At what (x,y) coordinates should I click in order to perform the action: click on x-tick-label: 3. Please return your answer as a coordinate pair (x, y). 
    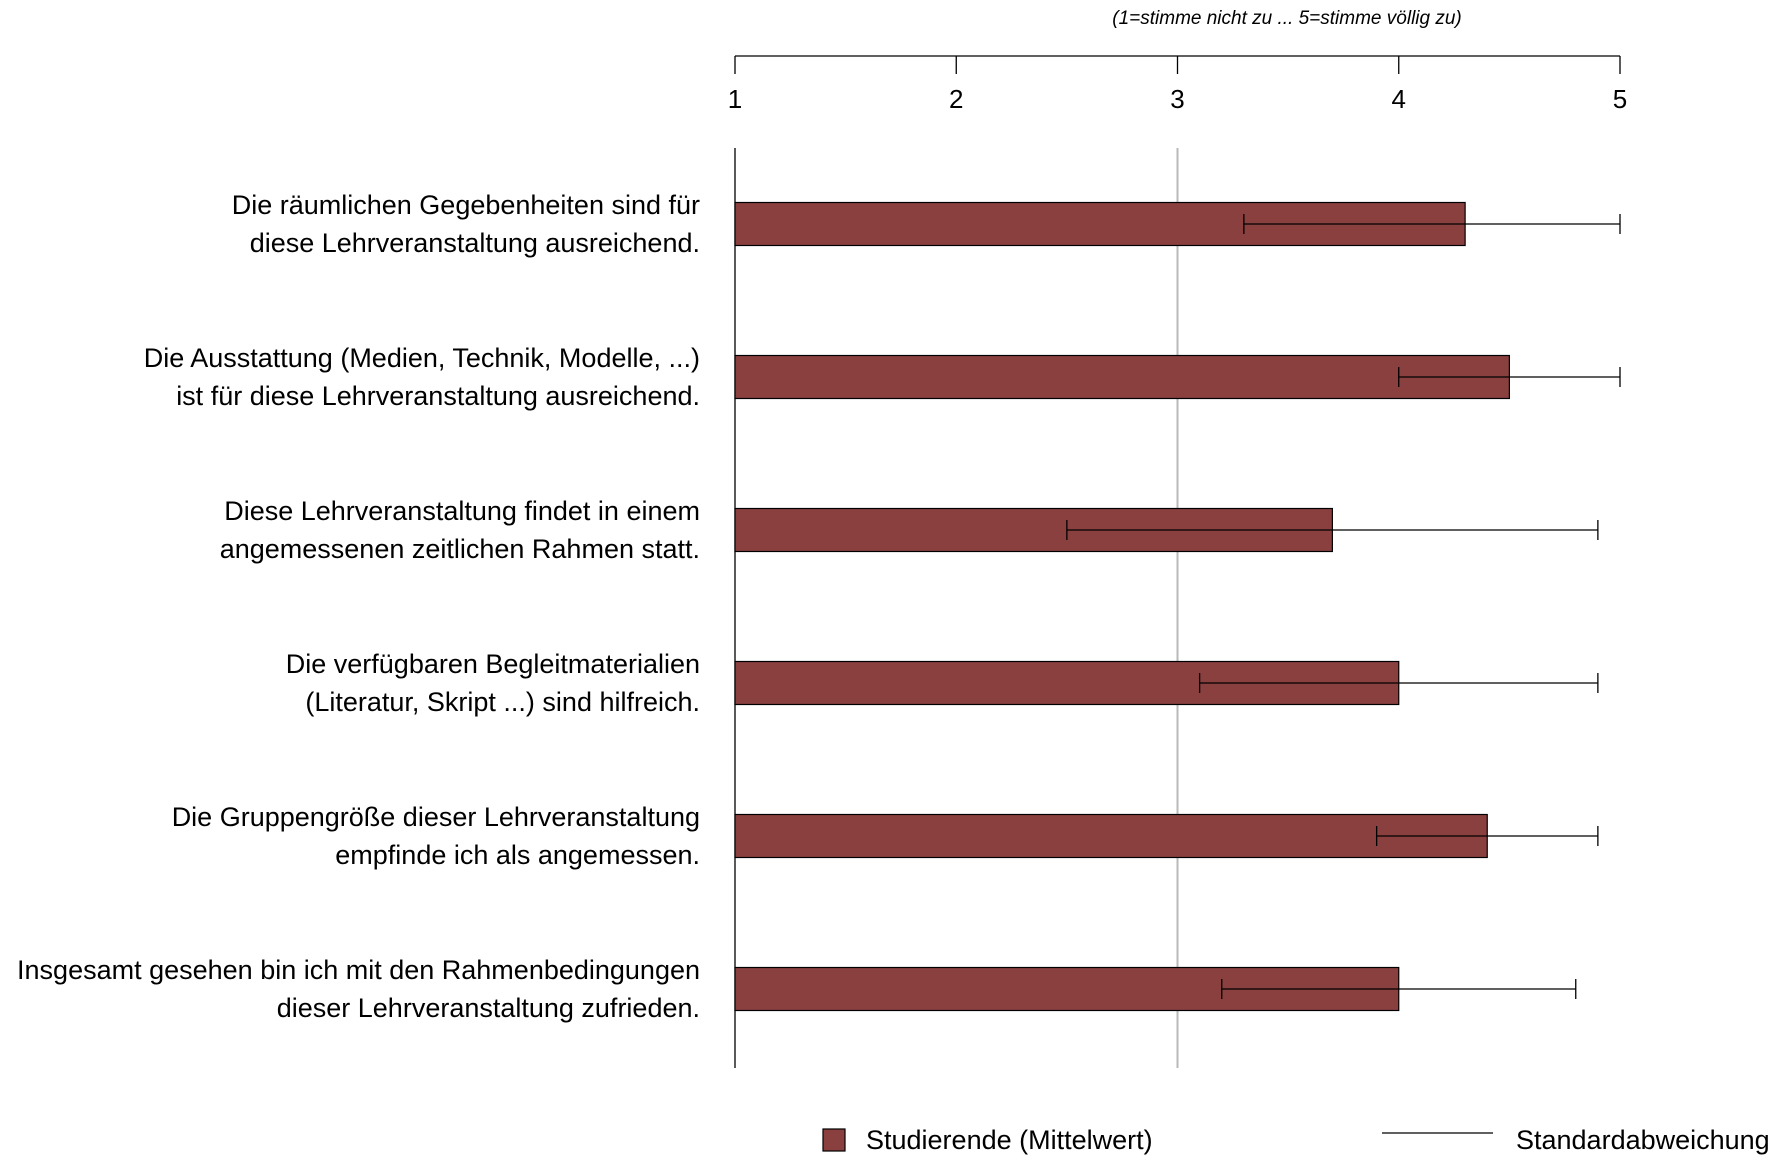
    Looking at the image, I should click on (1177, 99).